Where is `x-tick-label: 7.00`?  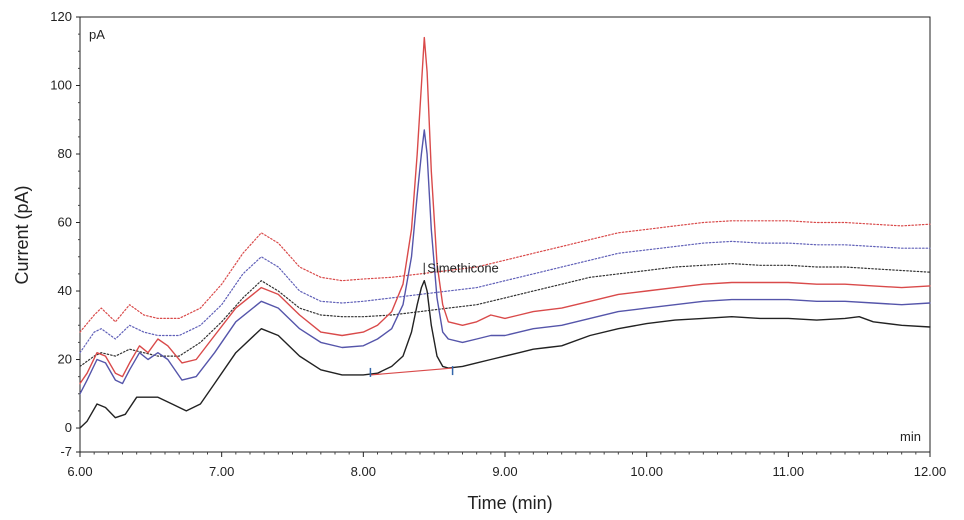 x-tick-label: 7.00 is located at coordinates (221, 471).